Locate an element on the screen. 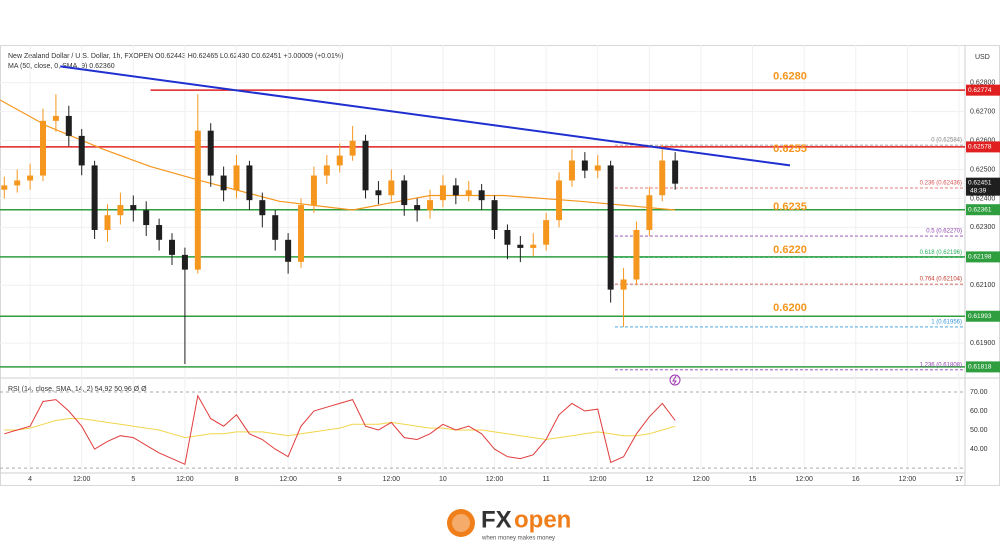  x-tick-label: 5 is located at coordinates (133, 479).